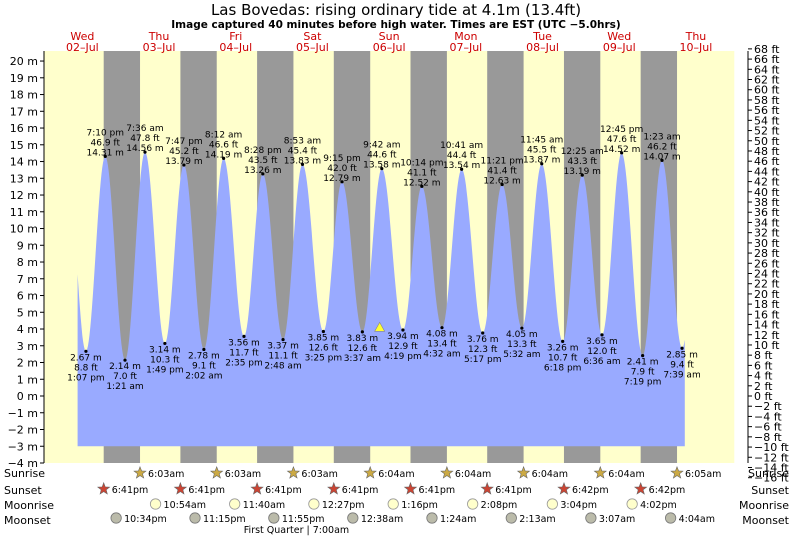  I want to click on high-tide-time: 7:10 pm, so click(105, 133).